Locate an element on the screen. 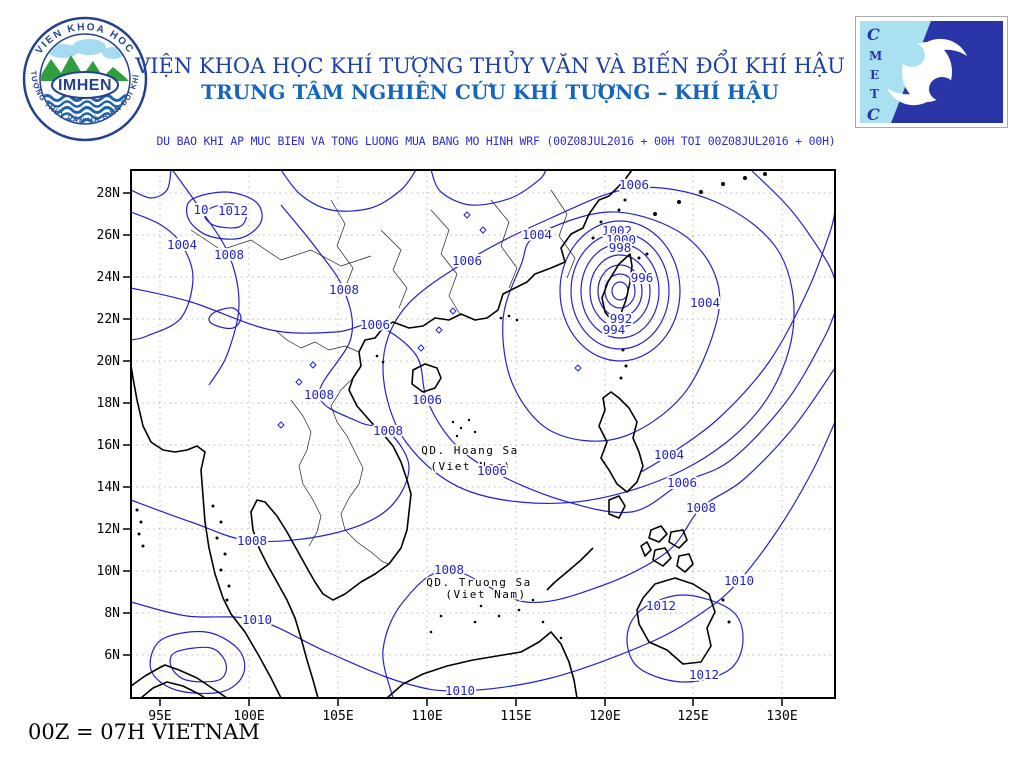 Image resolution: width=1024 pixels, height=768 pixels. place-label: (Viet Nam) is located at coordinates (485, 594).